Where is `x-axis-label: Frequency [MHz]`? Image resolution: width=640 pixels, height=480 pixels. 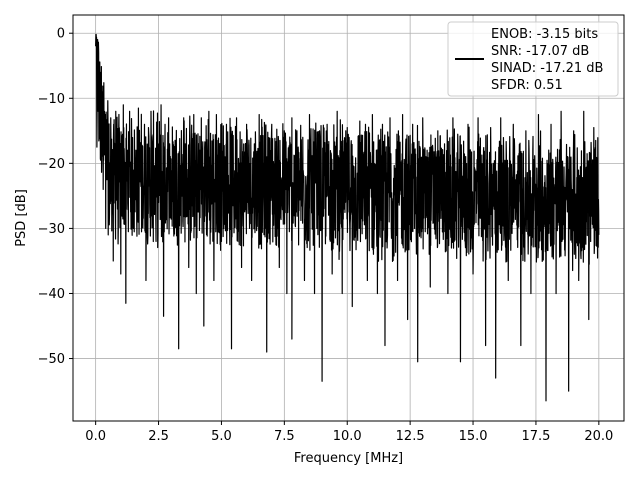 x-axis-label: Frequency [MHz] is located at coordinates (348, 458).